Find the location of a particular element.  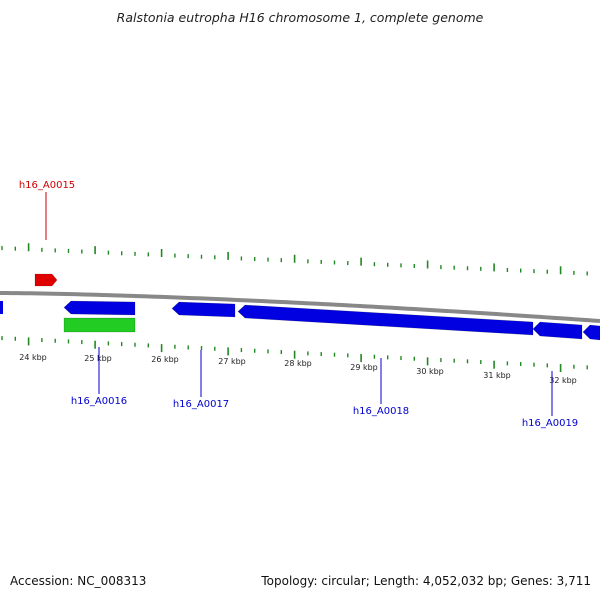

gene-h16_A0016 is located at coordinates (99, 308).